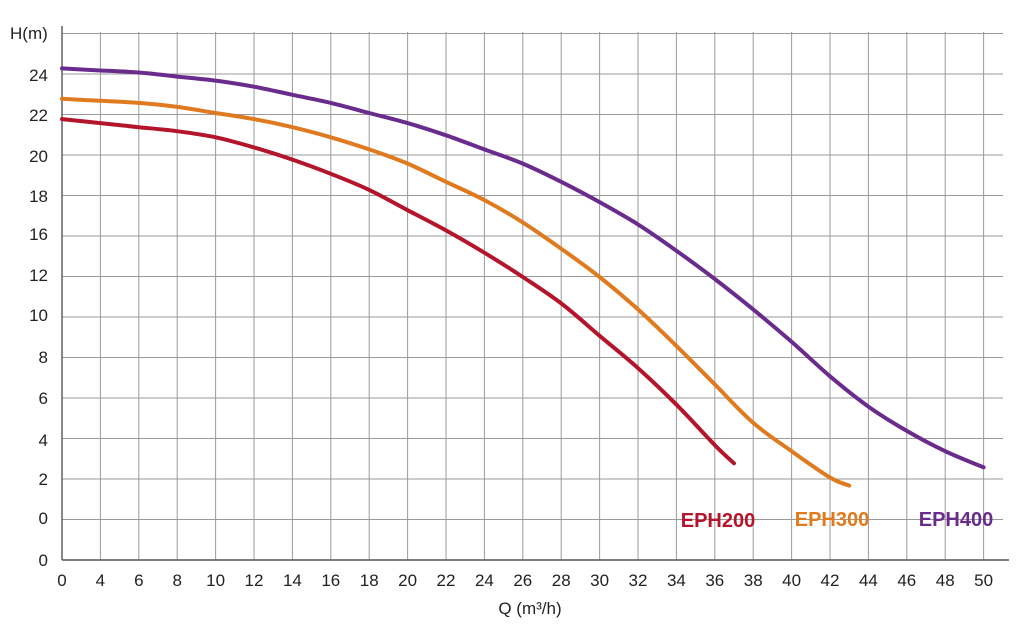  Describe the element at coordinates (38, 75) in the screenshot. I see `y-tick-label: 24` at that location.